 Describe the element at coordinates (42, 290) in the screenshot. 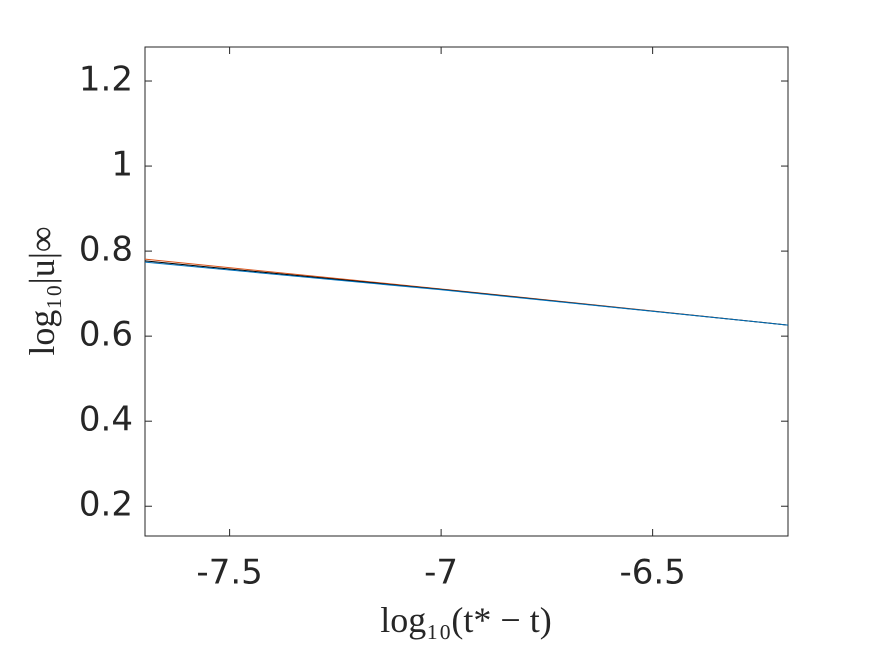

I see `y-axis-label: log₁₀|u|∞` at that location.